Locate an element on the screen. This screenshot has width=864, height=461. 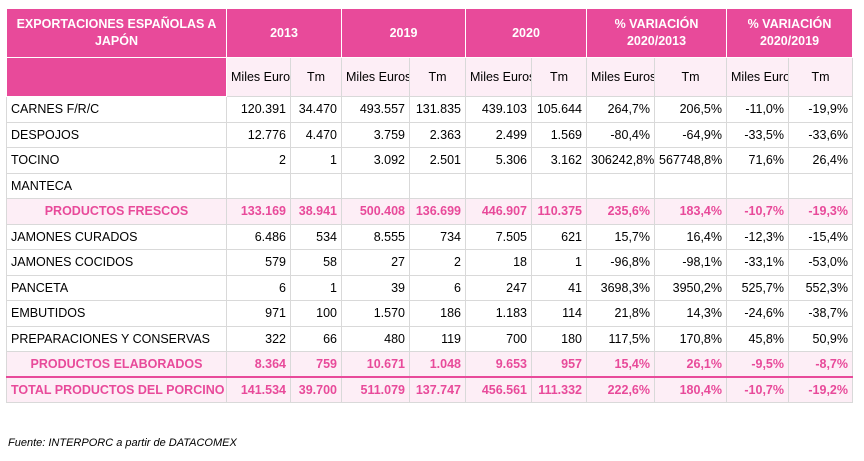
row-label: JAMONES COCIDOS is located at coordinates (116, 262).